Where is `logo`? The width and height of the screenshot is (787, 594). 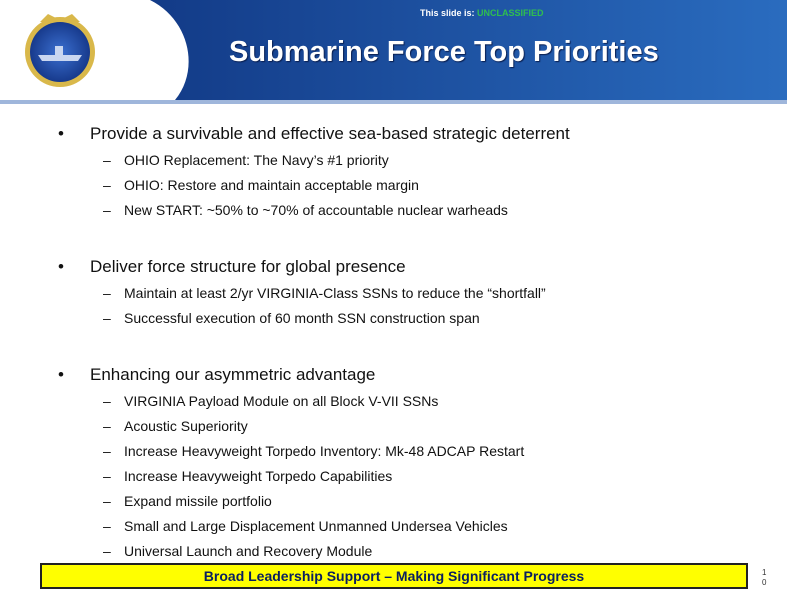
logo is located at coordinates (60, 50).